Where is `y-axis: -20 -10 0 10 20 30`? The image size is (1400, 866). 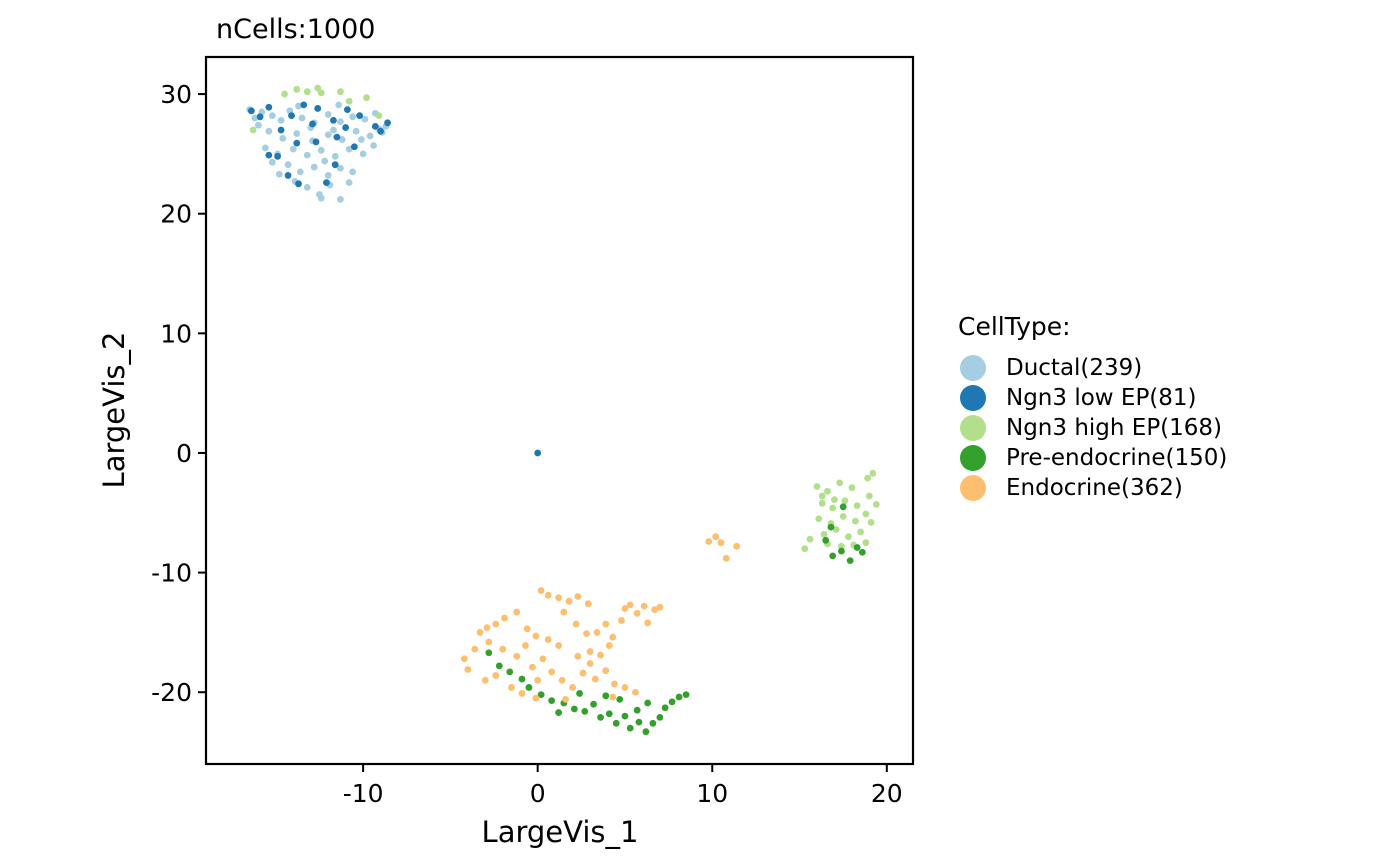 y-axis: -20 -10 0 10 20 30 is located at coordinates (178, 393).